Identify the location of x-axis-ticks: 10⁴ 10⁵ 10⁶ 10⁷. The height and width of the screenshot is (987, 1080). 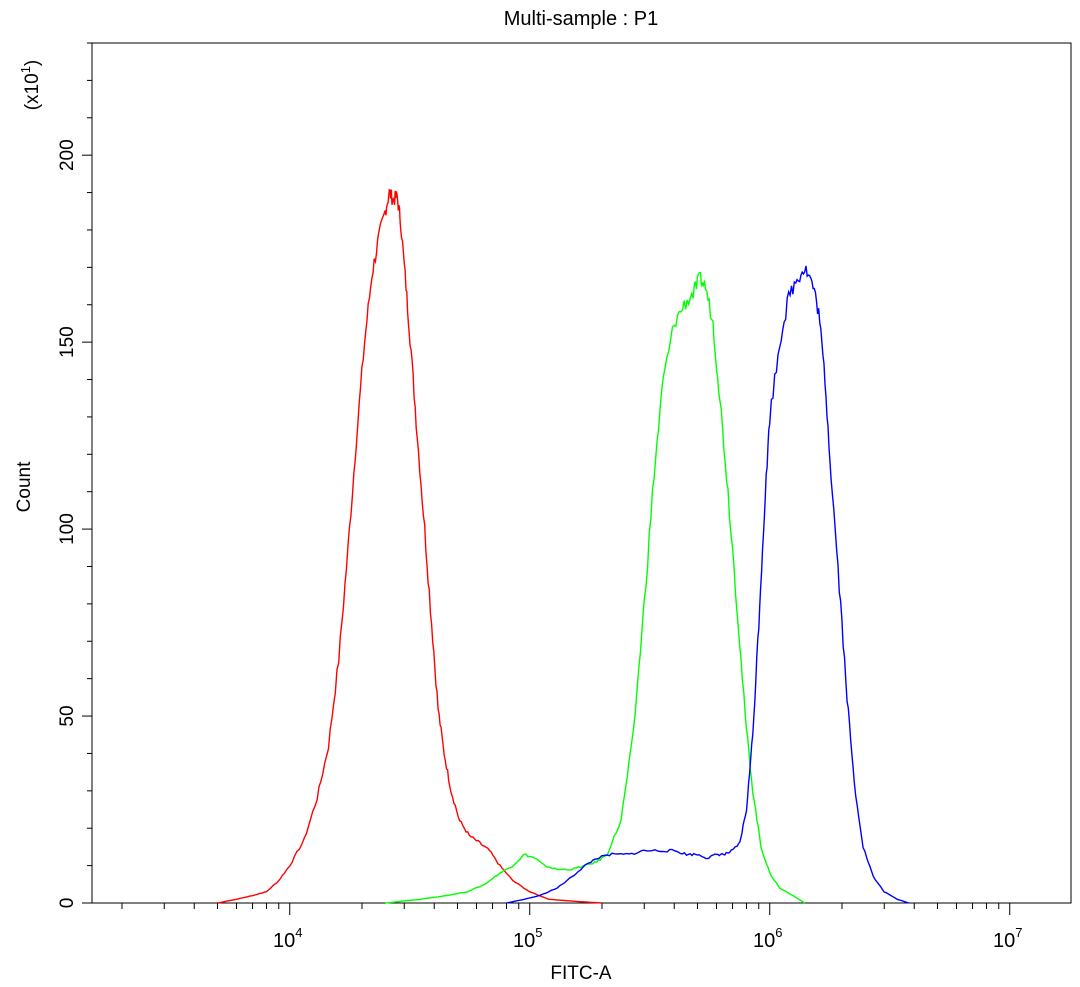
(571, 927).